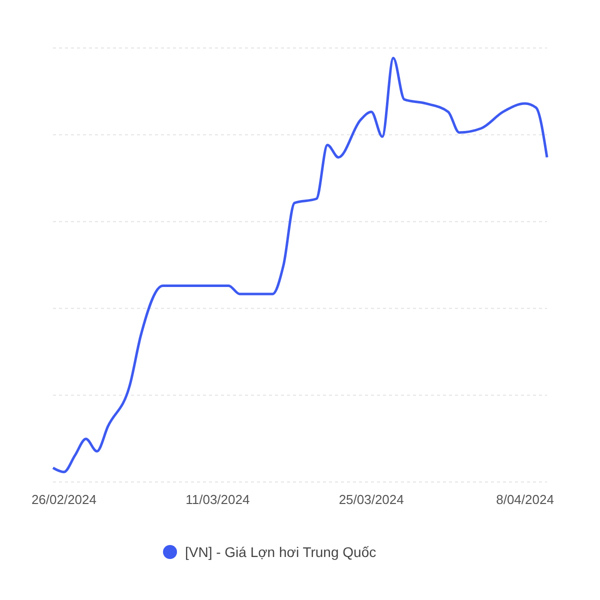 Image resolution: width=600 pixels, height=600 pixels. What do you see at coordinates (371, 499) in the screenshot?
I see `x-tick-label: 25/03/2024` at bounding box center [371, 499].